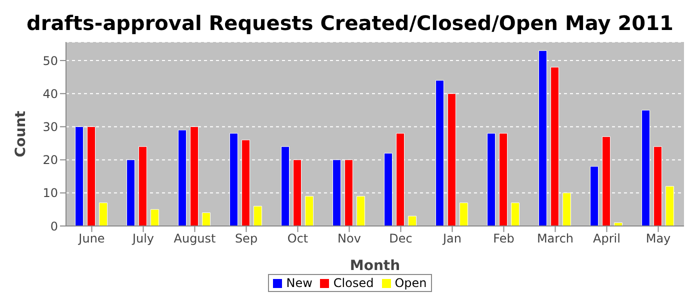 The image size is (700, 300). What do you see at coordinates (297, 239) in the screenshot?
I see `x-tick-label: Oct` at bounding box center [297, 239].